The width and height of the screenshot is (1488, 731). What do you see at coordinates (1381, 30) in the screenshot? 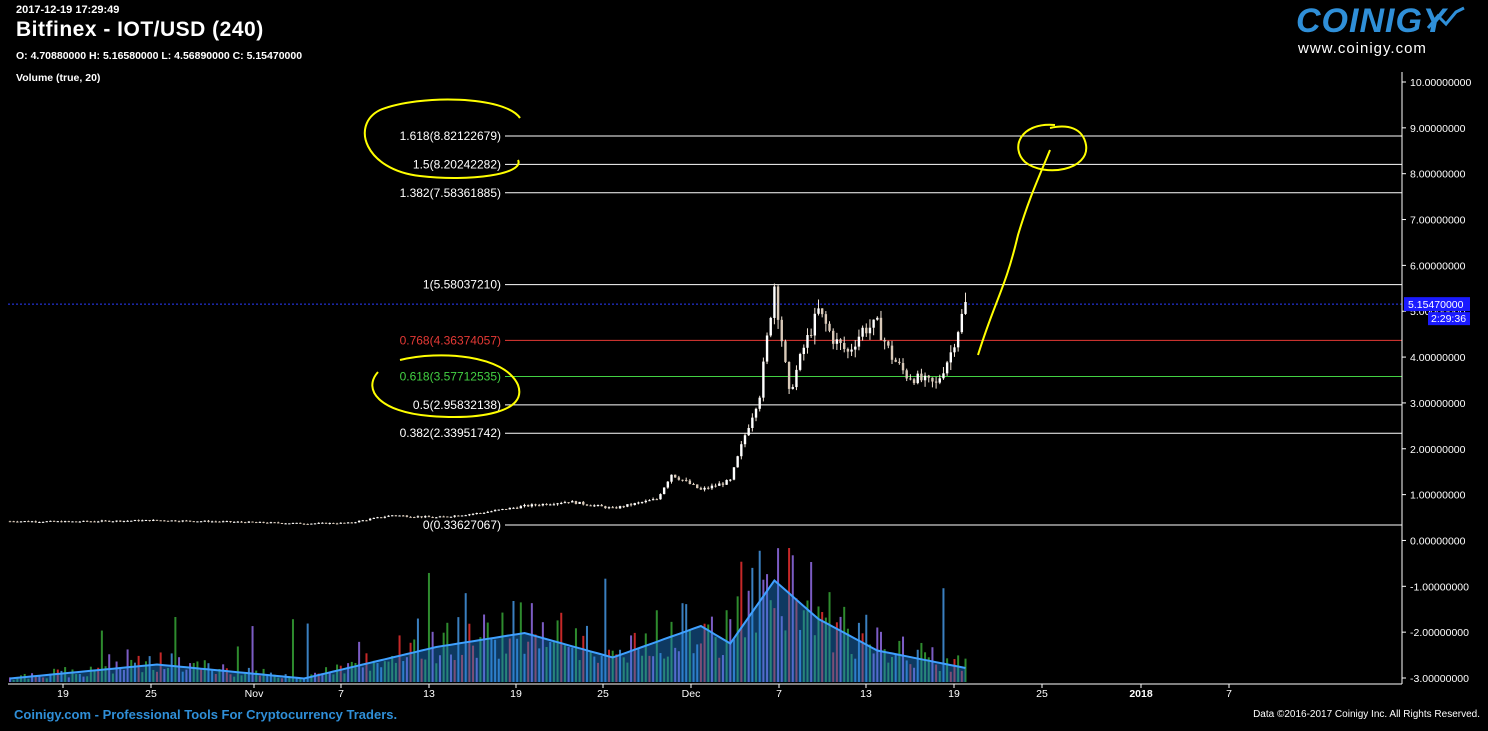
I see `coinigy-logo: COINIGY www.coinigy.com` at bounding box center [1381, 30].